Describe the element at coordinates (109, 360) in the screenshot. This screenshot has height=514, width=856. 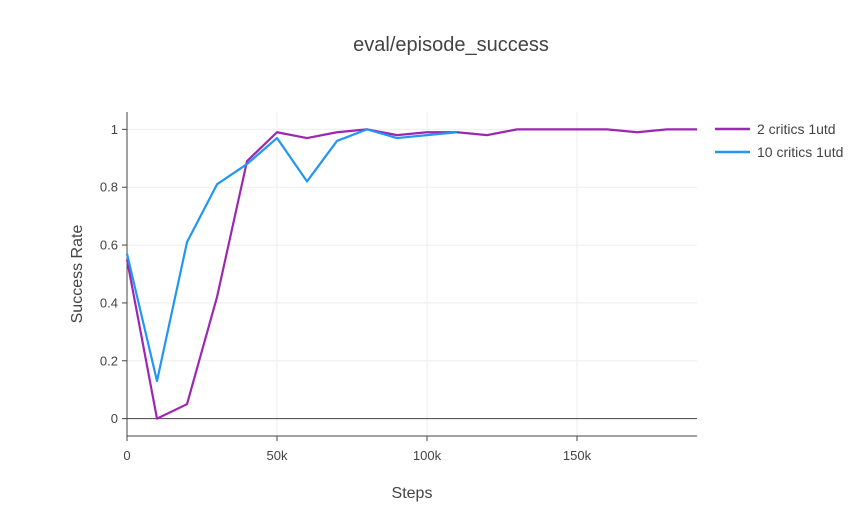
I see `y-tick-label: 0.2` at that location.